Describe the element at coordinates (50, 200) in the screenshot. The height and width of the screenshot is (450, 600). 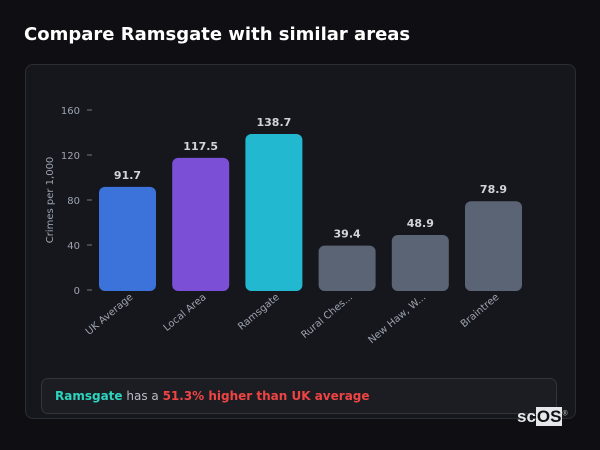
I see `y-axis-label: Crimes per 1,000` at that location.